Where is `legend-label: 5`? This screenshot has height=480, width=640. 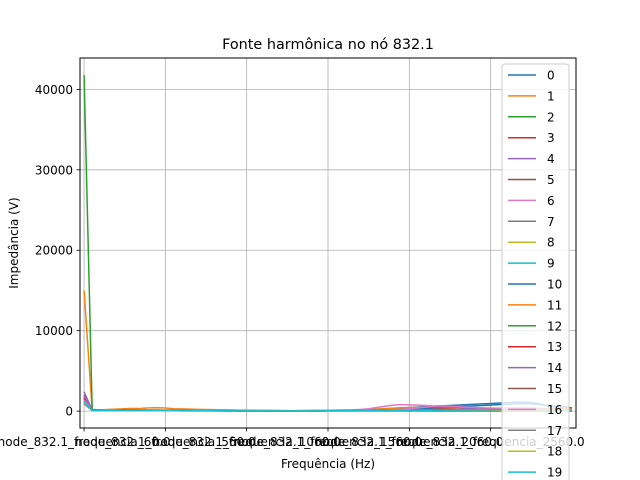 legend-label: 5 is located at coordinates (551, 180).